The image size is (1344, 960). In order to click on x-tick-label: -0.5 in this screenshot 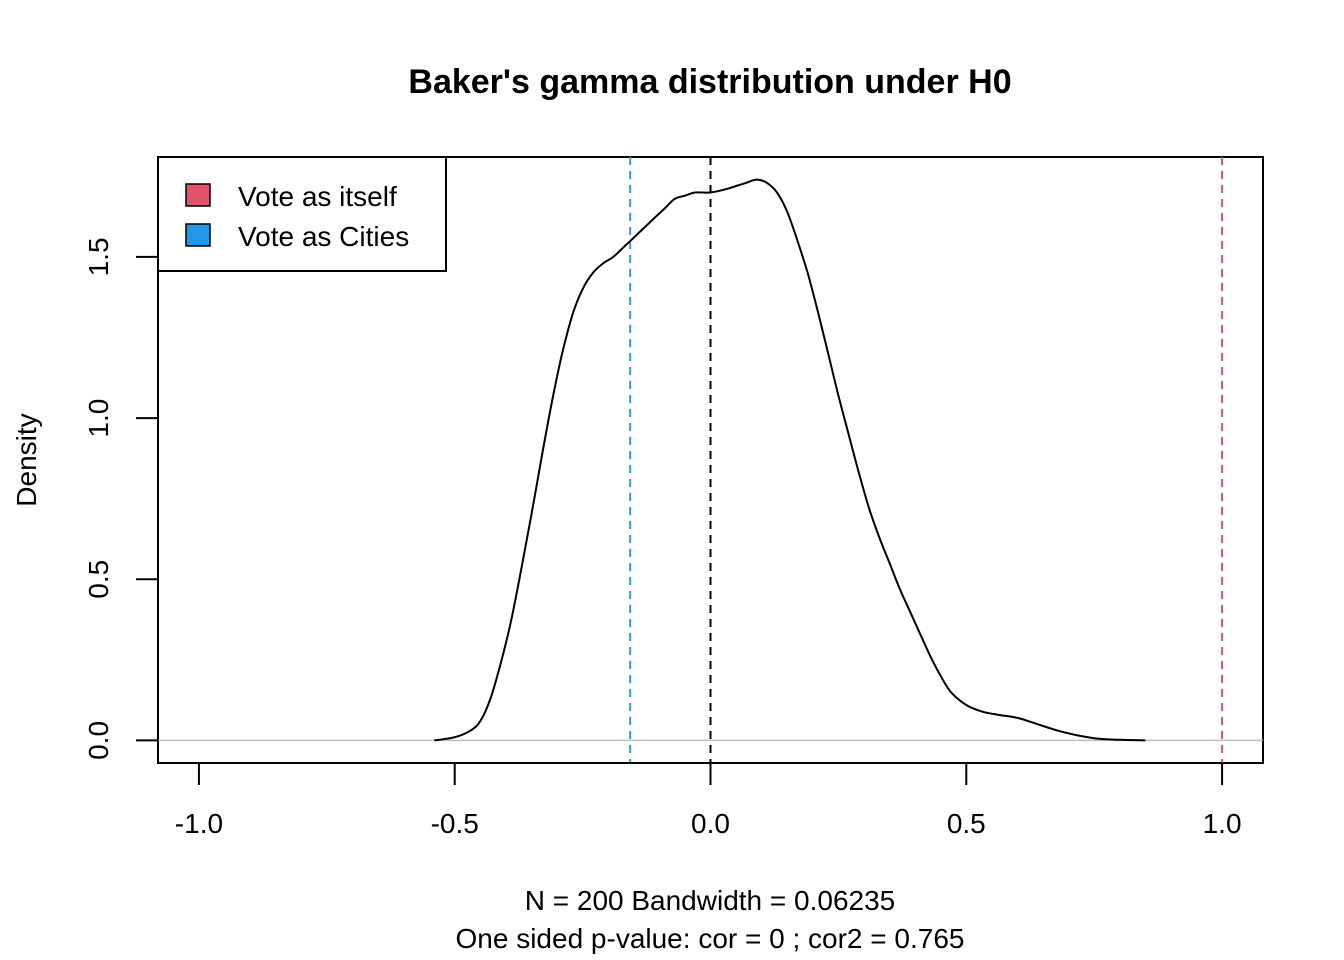, I will do `click(455, 823)`.